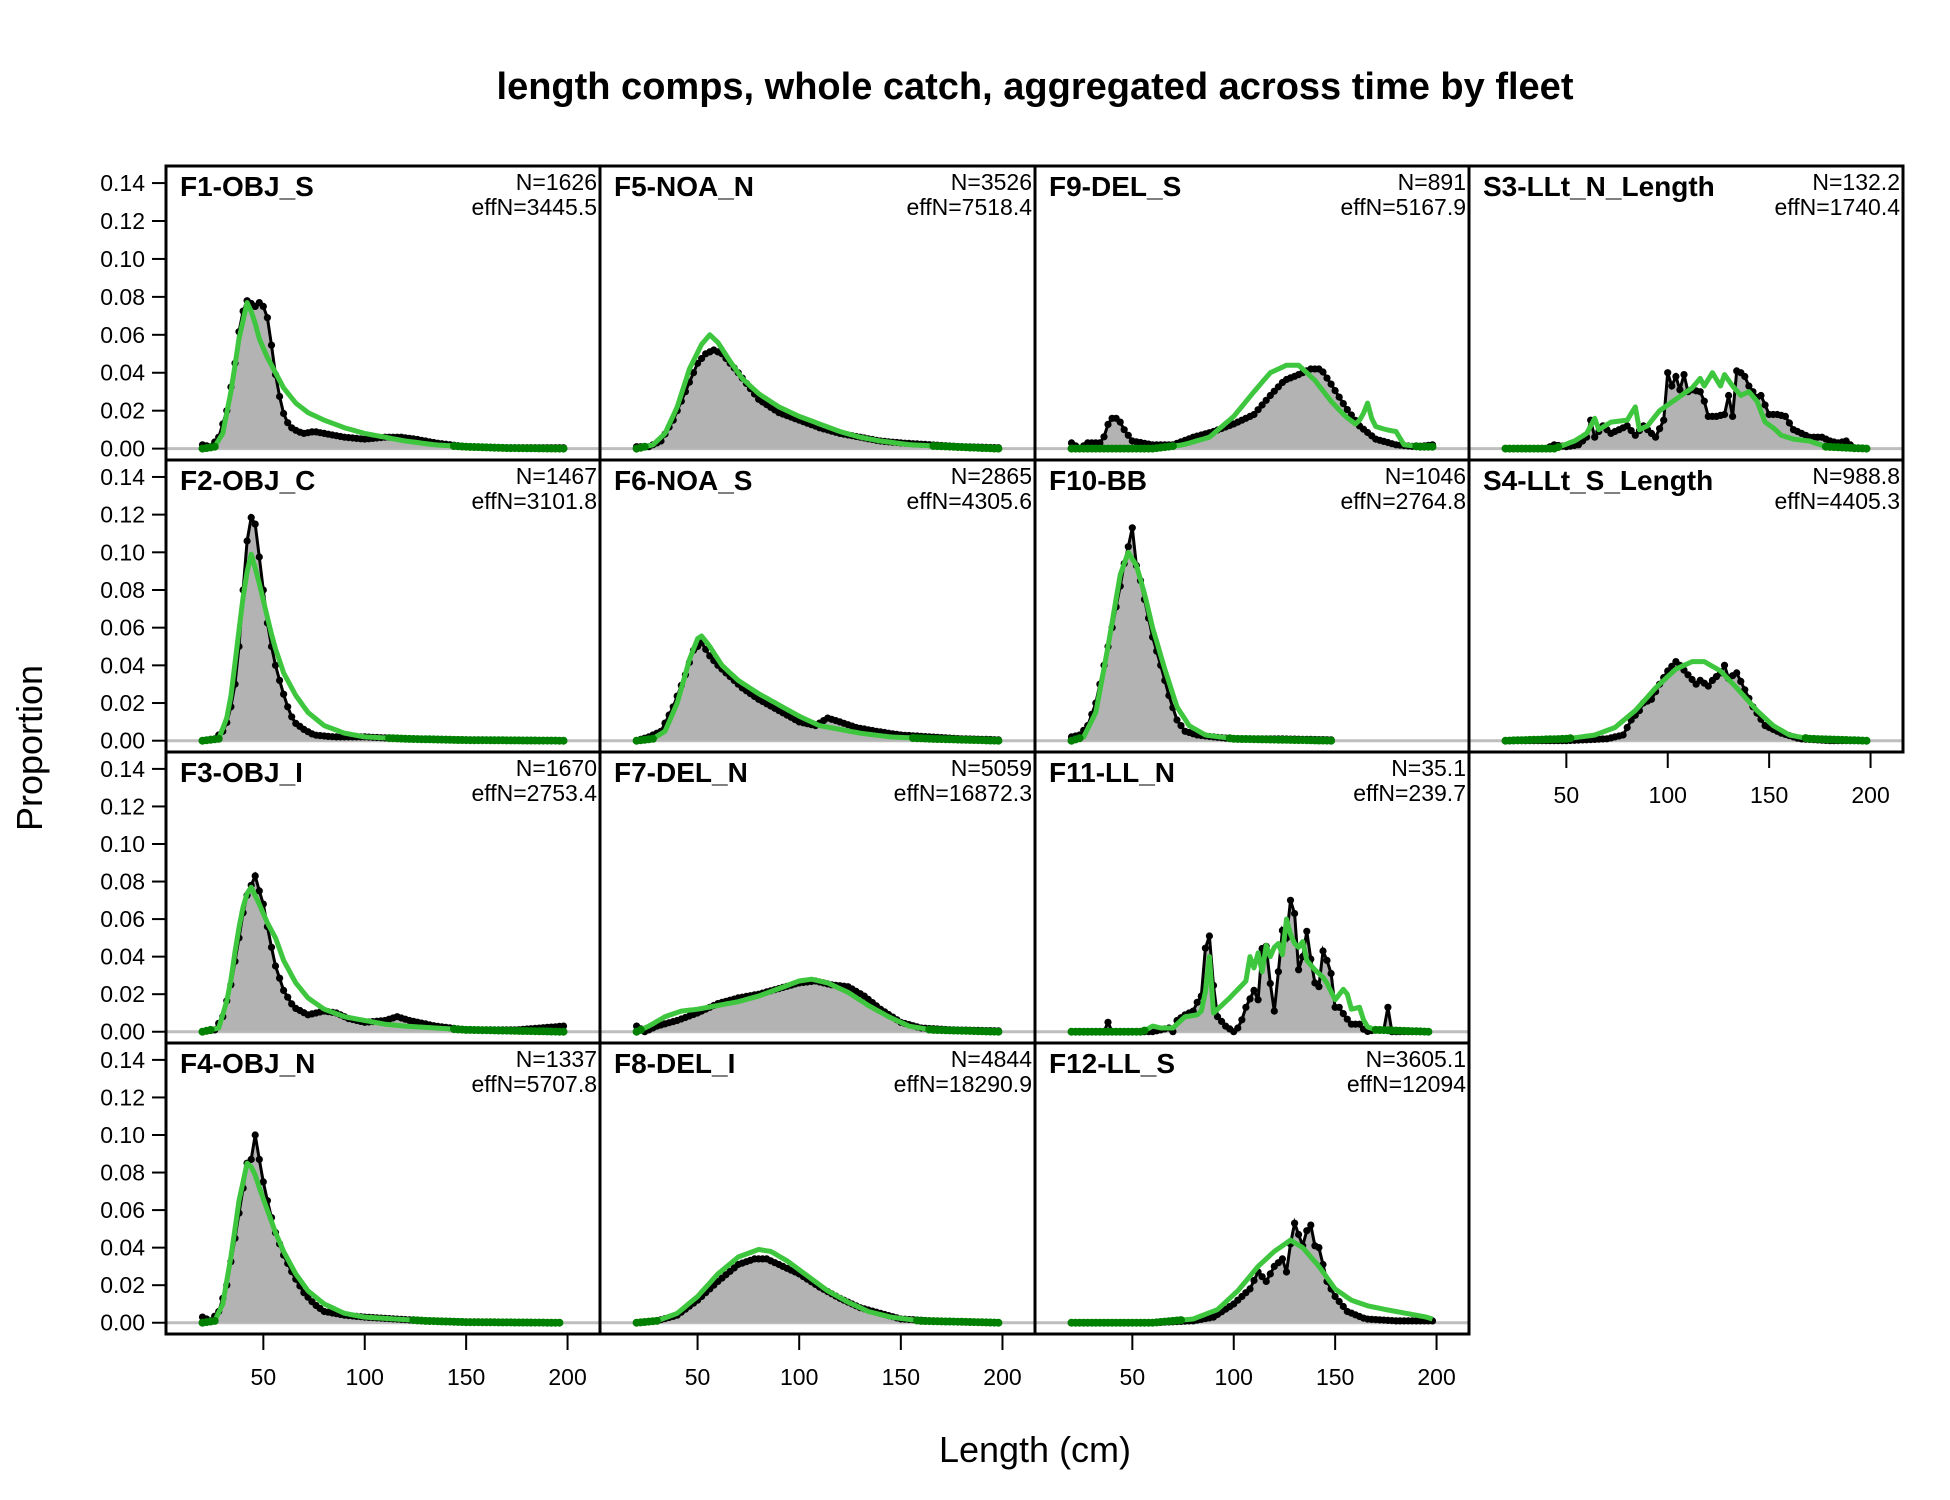  Describe the element at coordinates (534, 207) in the screenshot. I see `panel-effn: effN=3445.5` at that location.